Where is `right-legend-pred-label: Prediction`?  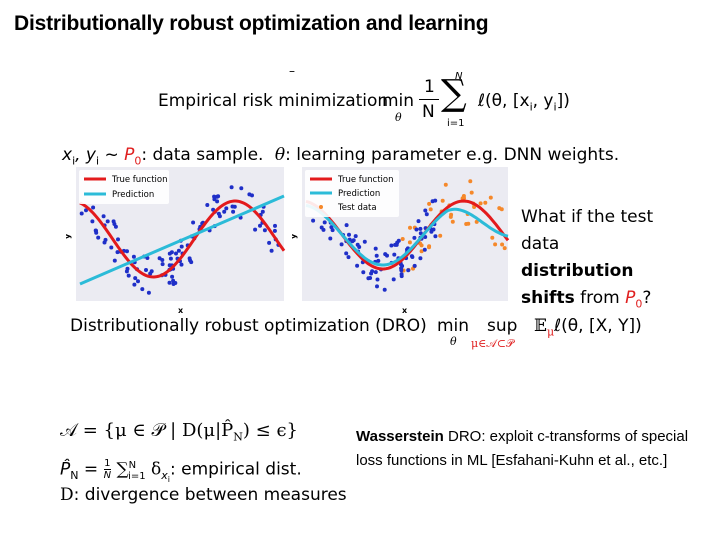
right-legend-pred-label: Prediction is located at coordinates (359, 194).